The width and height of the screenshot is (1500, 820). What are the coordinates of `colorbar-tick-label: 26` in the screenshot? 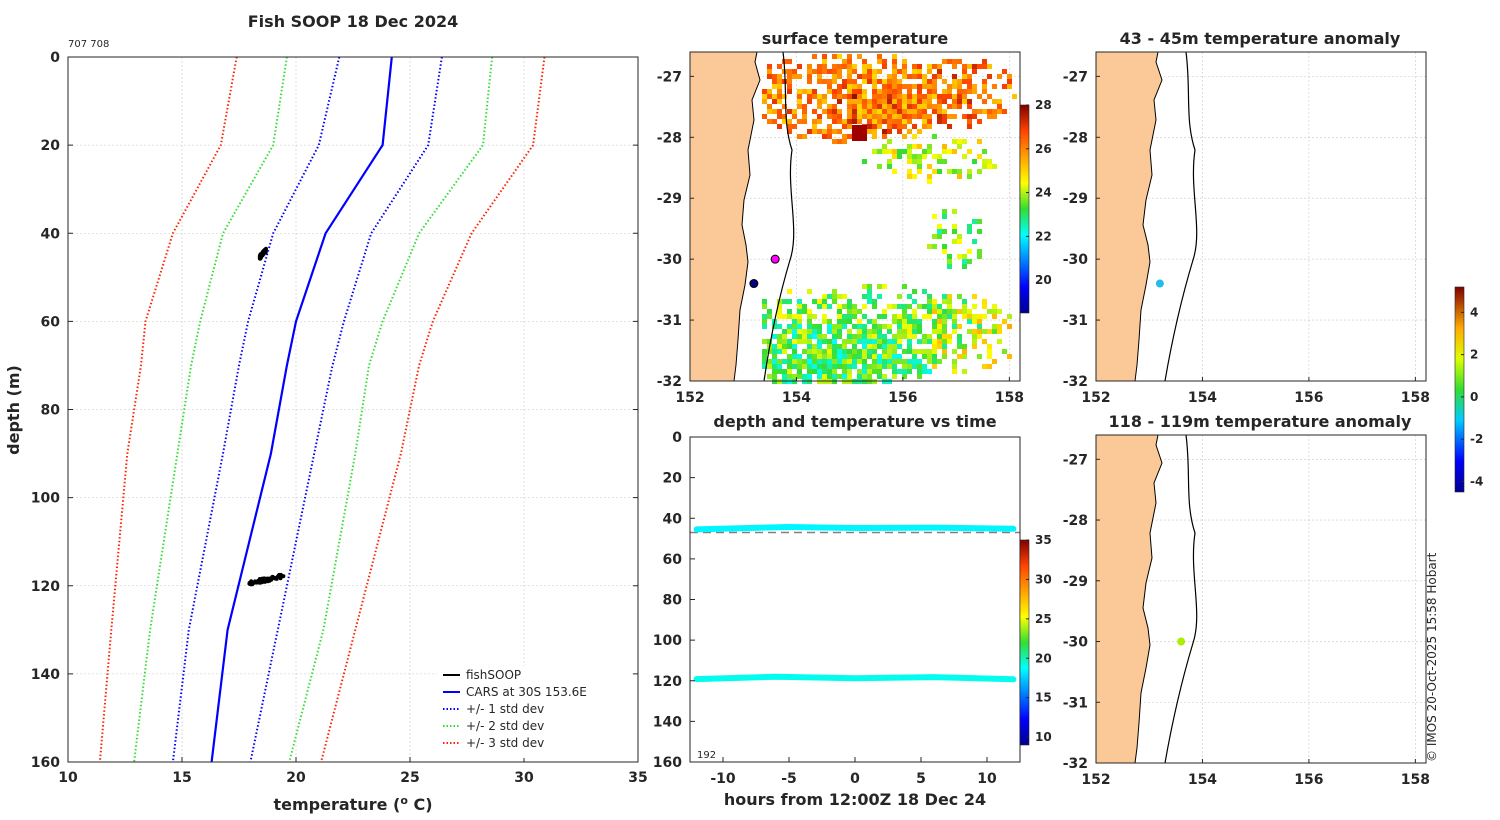 It's located at (1043, 149).